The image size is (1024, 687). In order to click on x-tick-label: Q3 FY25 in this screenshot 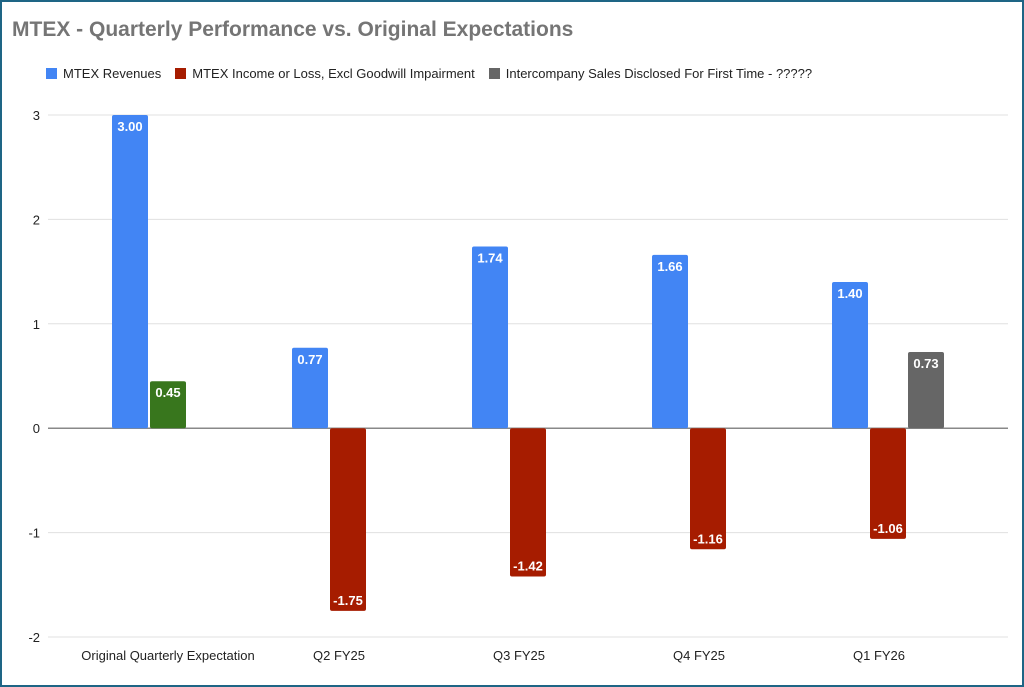, I will do `click(519, 655)`.